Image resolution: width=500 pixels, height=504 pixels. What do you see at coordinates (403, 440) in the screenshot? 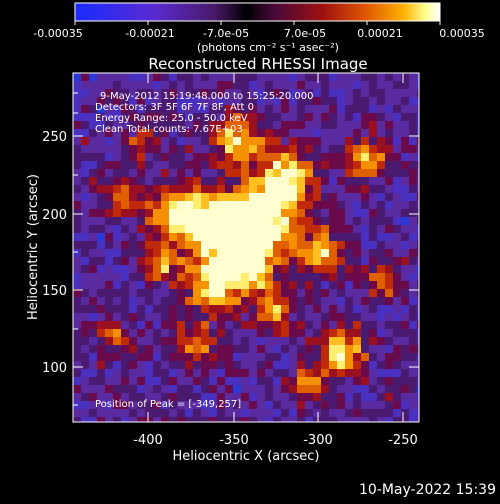
I see `x-tick-label: -250` at bounding box center [403, 440].